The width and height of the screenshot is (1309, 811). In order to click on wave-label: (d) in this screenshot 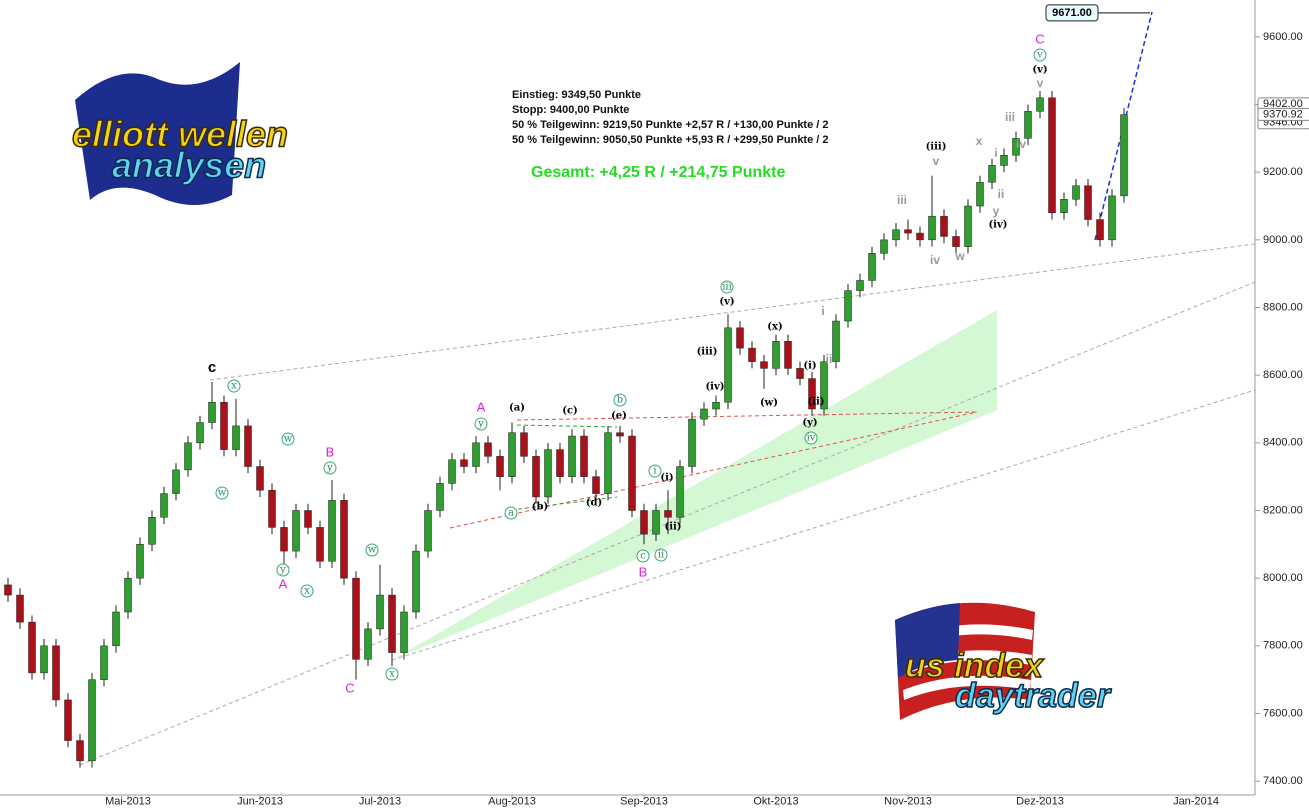, I will do `click(594, 503)`.